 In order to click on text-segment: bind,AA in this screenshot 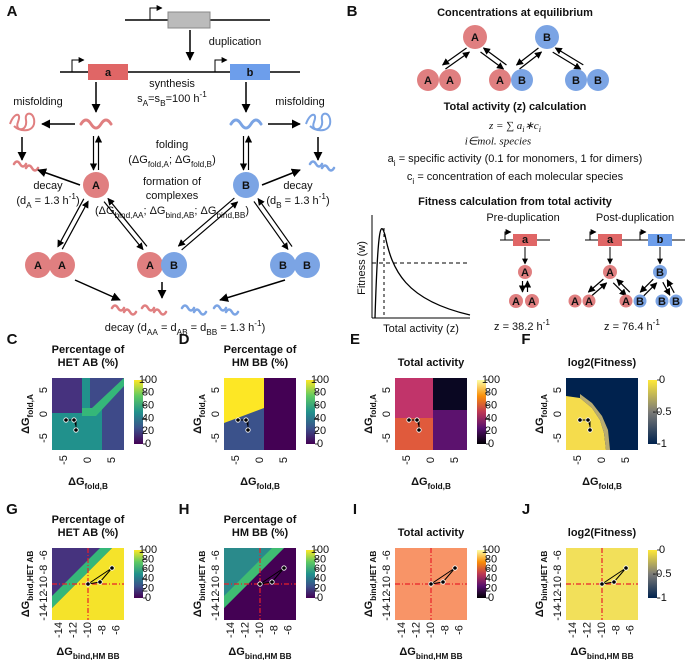, I will do `click(129, 215)`.